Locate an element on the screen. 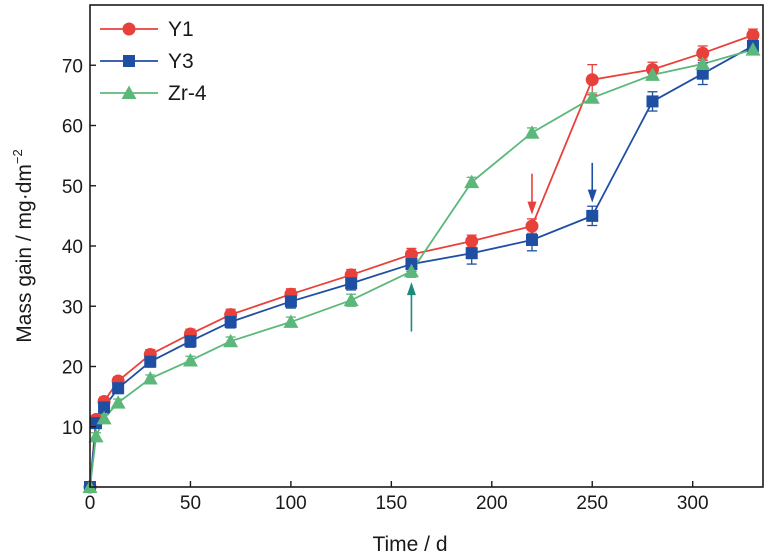 The image size is (768, 558). y-tick-label: 30 is located at coordinates (72, 307).